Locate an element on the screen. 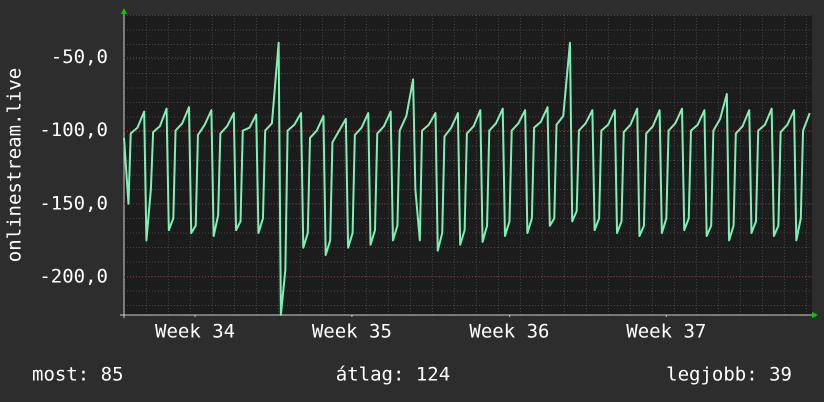 This screenshot has width=824, height=402. x-tick-label: Week 36 is located at coordinates (509, 332).